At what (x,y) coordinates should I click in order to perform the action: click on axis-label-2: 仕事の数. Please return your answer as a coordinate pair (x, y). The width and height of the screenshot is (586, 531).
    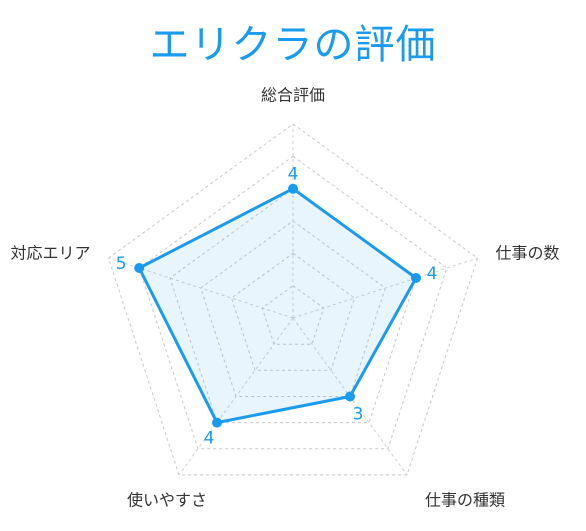
    Looking at the image, I should click on (528, 253).